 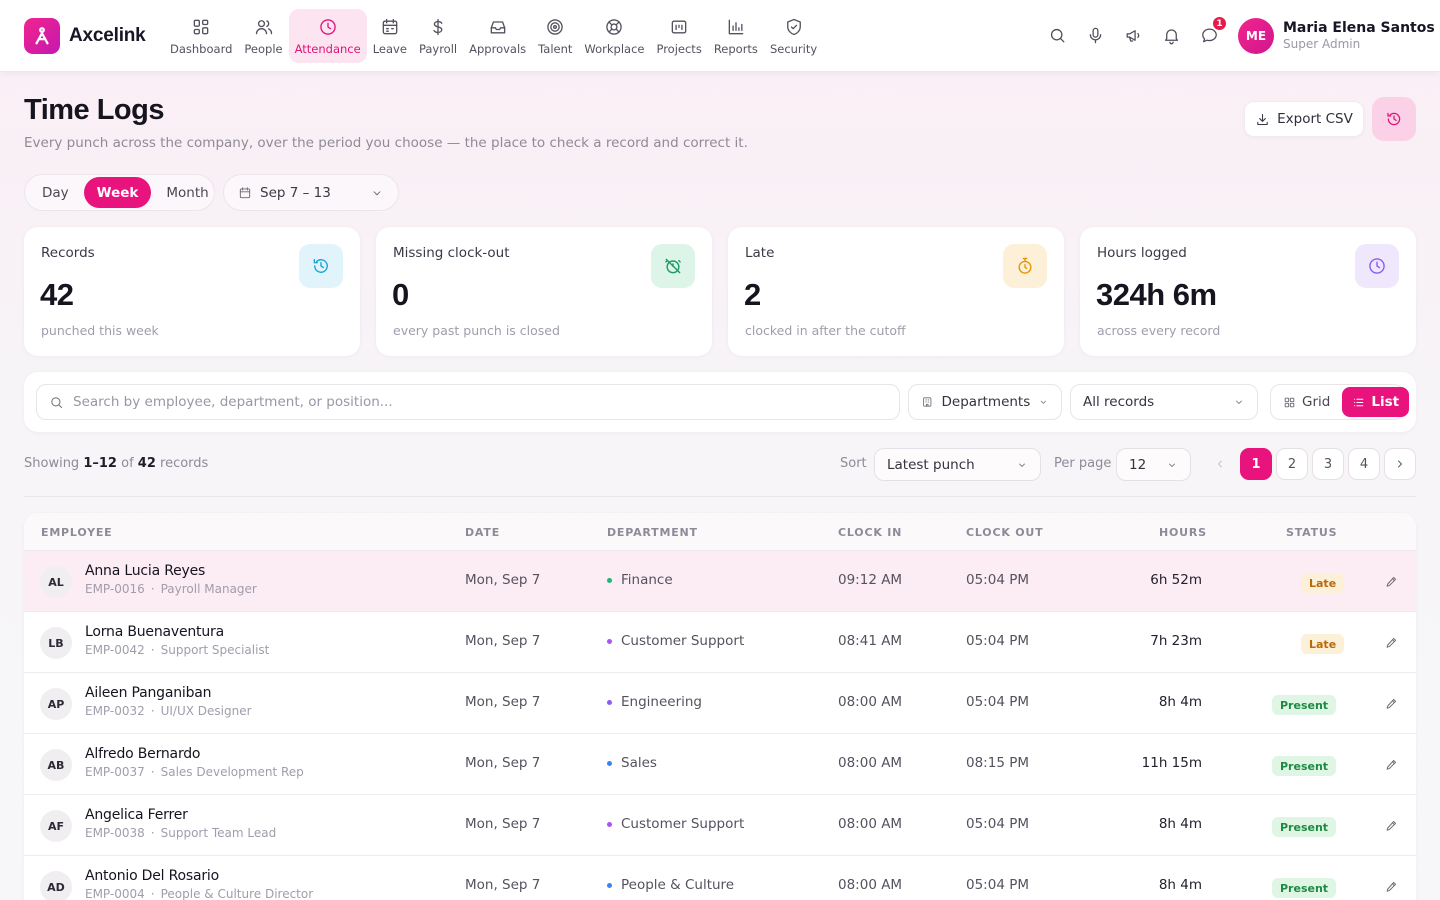 I want to click on column-header-clock-in: CLOCK IN, so click(x=870, y=532).